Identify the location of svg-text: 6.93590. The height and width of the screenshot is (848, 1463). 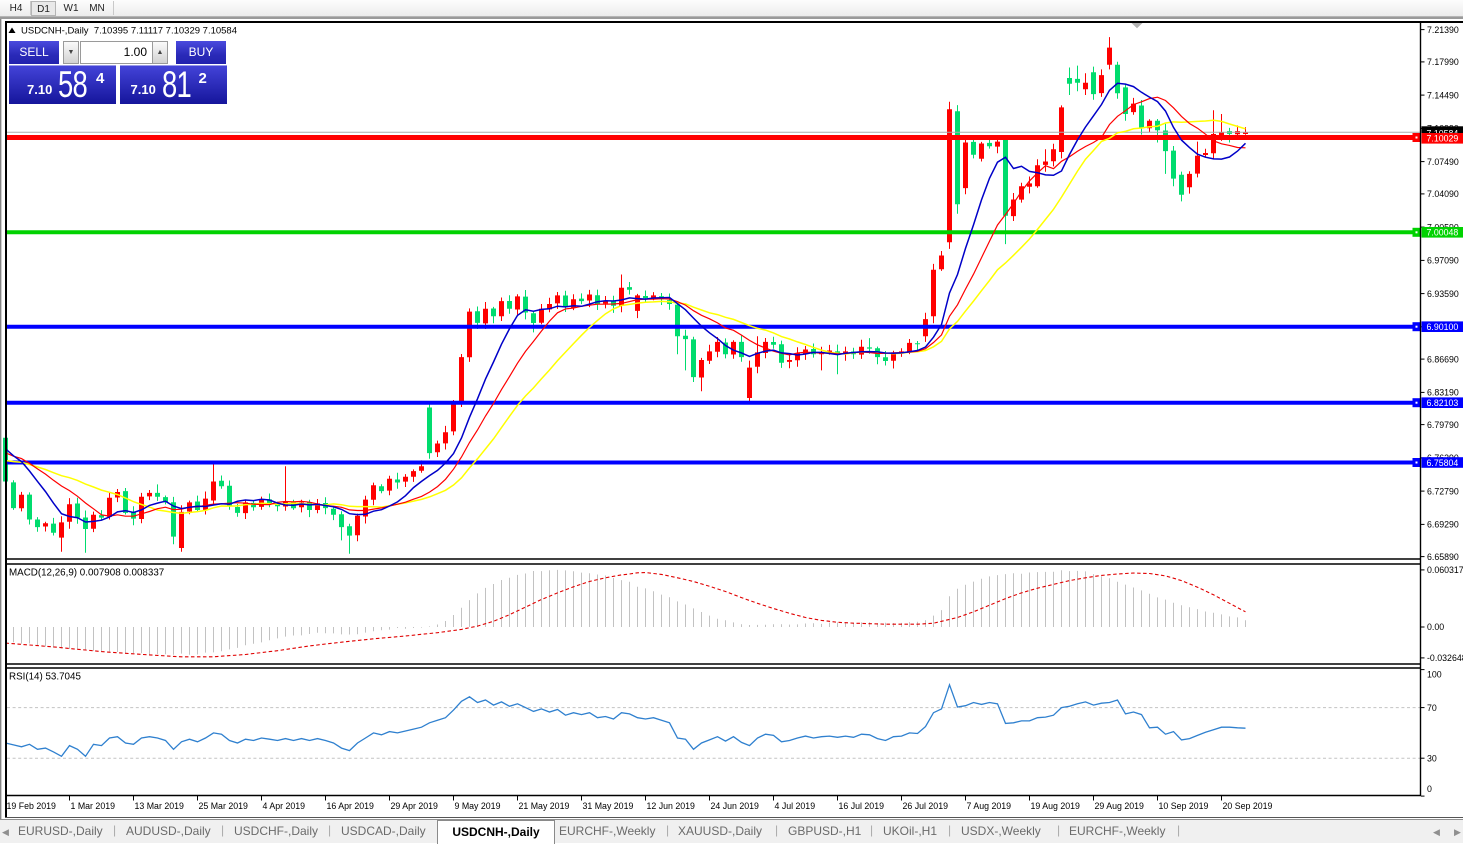
(1443, 294).